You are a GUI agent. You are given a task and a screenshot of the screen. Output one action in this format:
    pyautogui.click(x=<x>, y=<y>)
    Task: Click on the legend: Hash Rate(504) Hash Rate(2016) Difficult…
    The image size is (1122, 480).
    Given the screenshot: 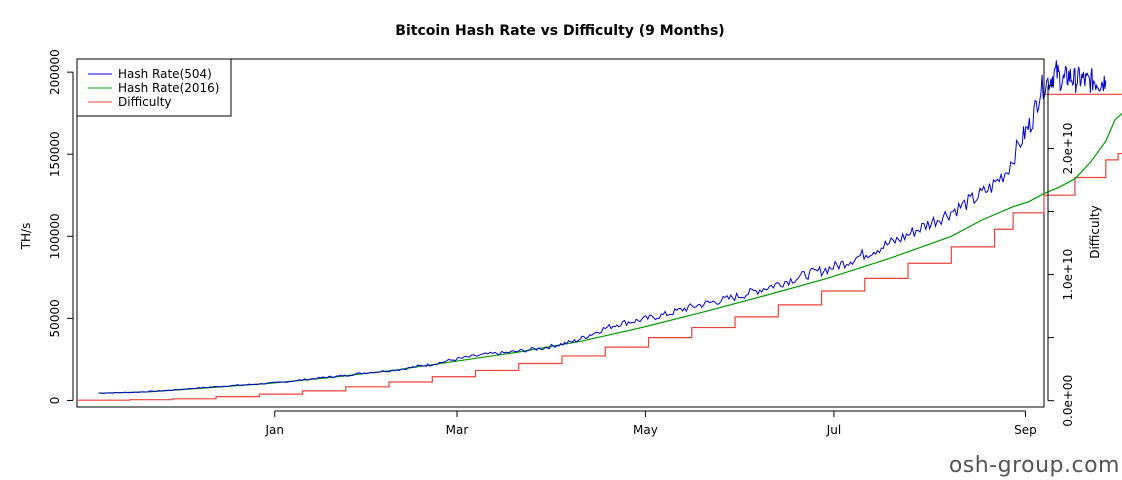 What is the action you would take?
    pyautogui.click(x=154, y=87)
    